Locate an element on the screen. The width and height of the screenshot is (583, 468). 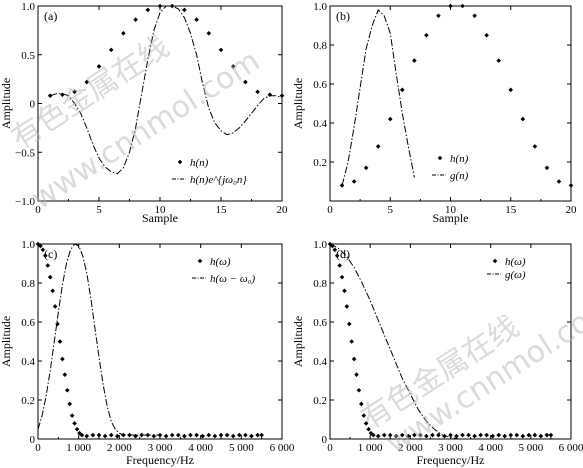
x-tick-label: 15 is located at coordinates (511, 210).